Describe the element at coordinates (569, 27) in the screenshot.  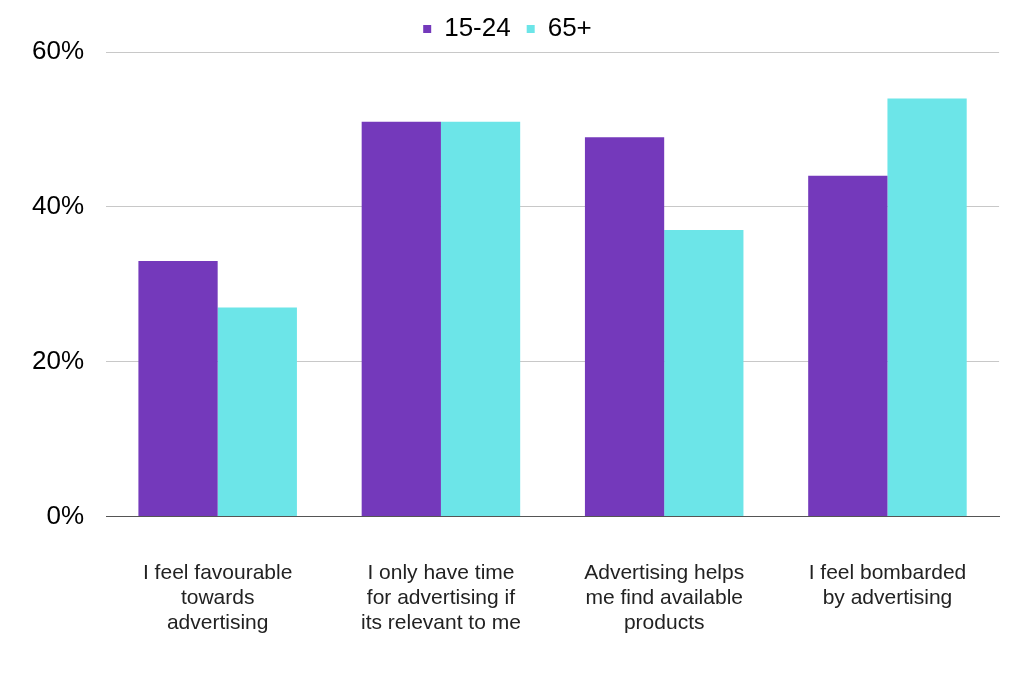
I see `legend-label: 65+` at that location.